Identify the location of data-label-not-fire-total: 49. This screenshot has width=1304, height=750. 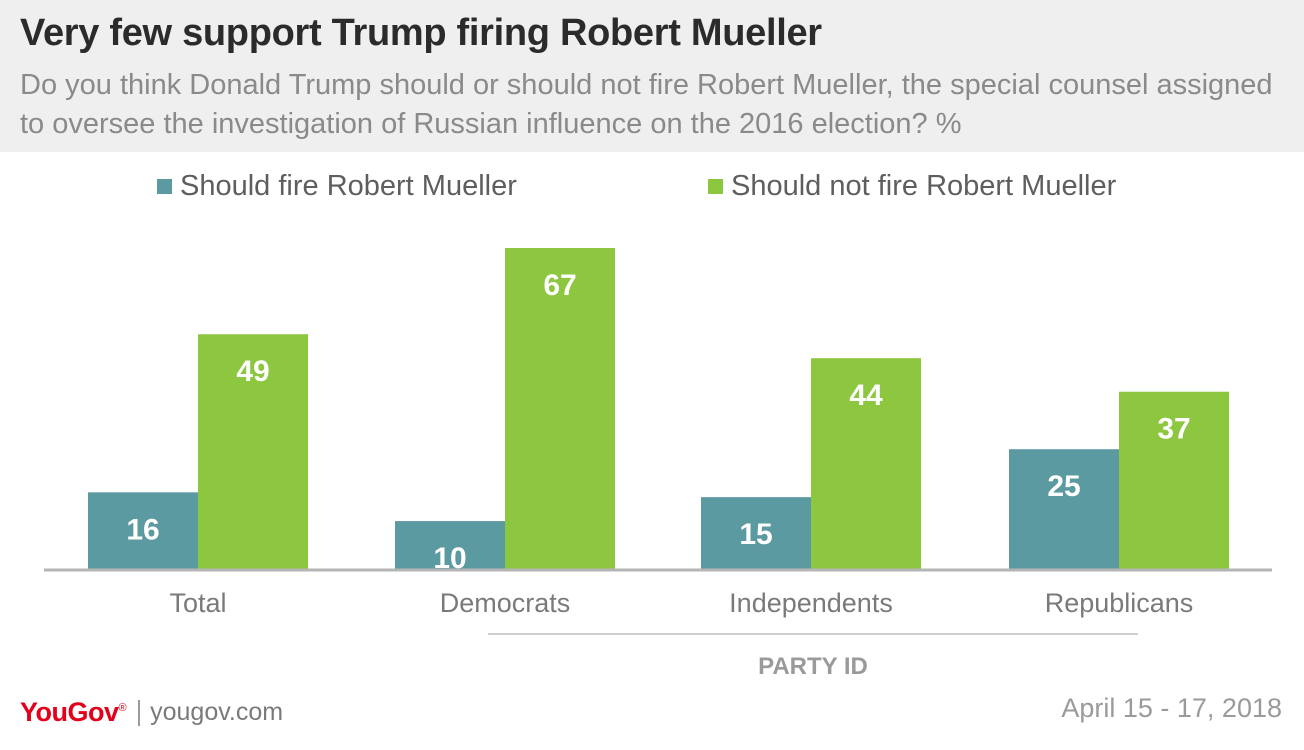
(252, 371).